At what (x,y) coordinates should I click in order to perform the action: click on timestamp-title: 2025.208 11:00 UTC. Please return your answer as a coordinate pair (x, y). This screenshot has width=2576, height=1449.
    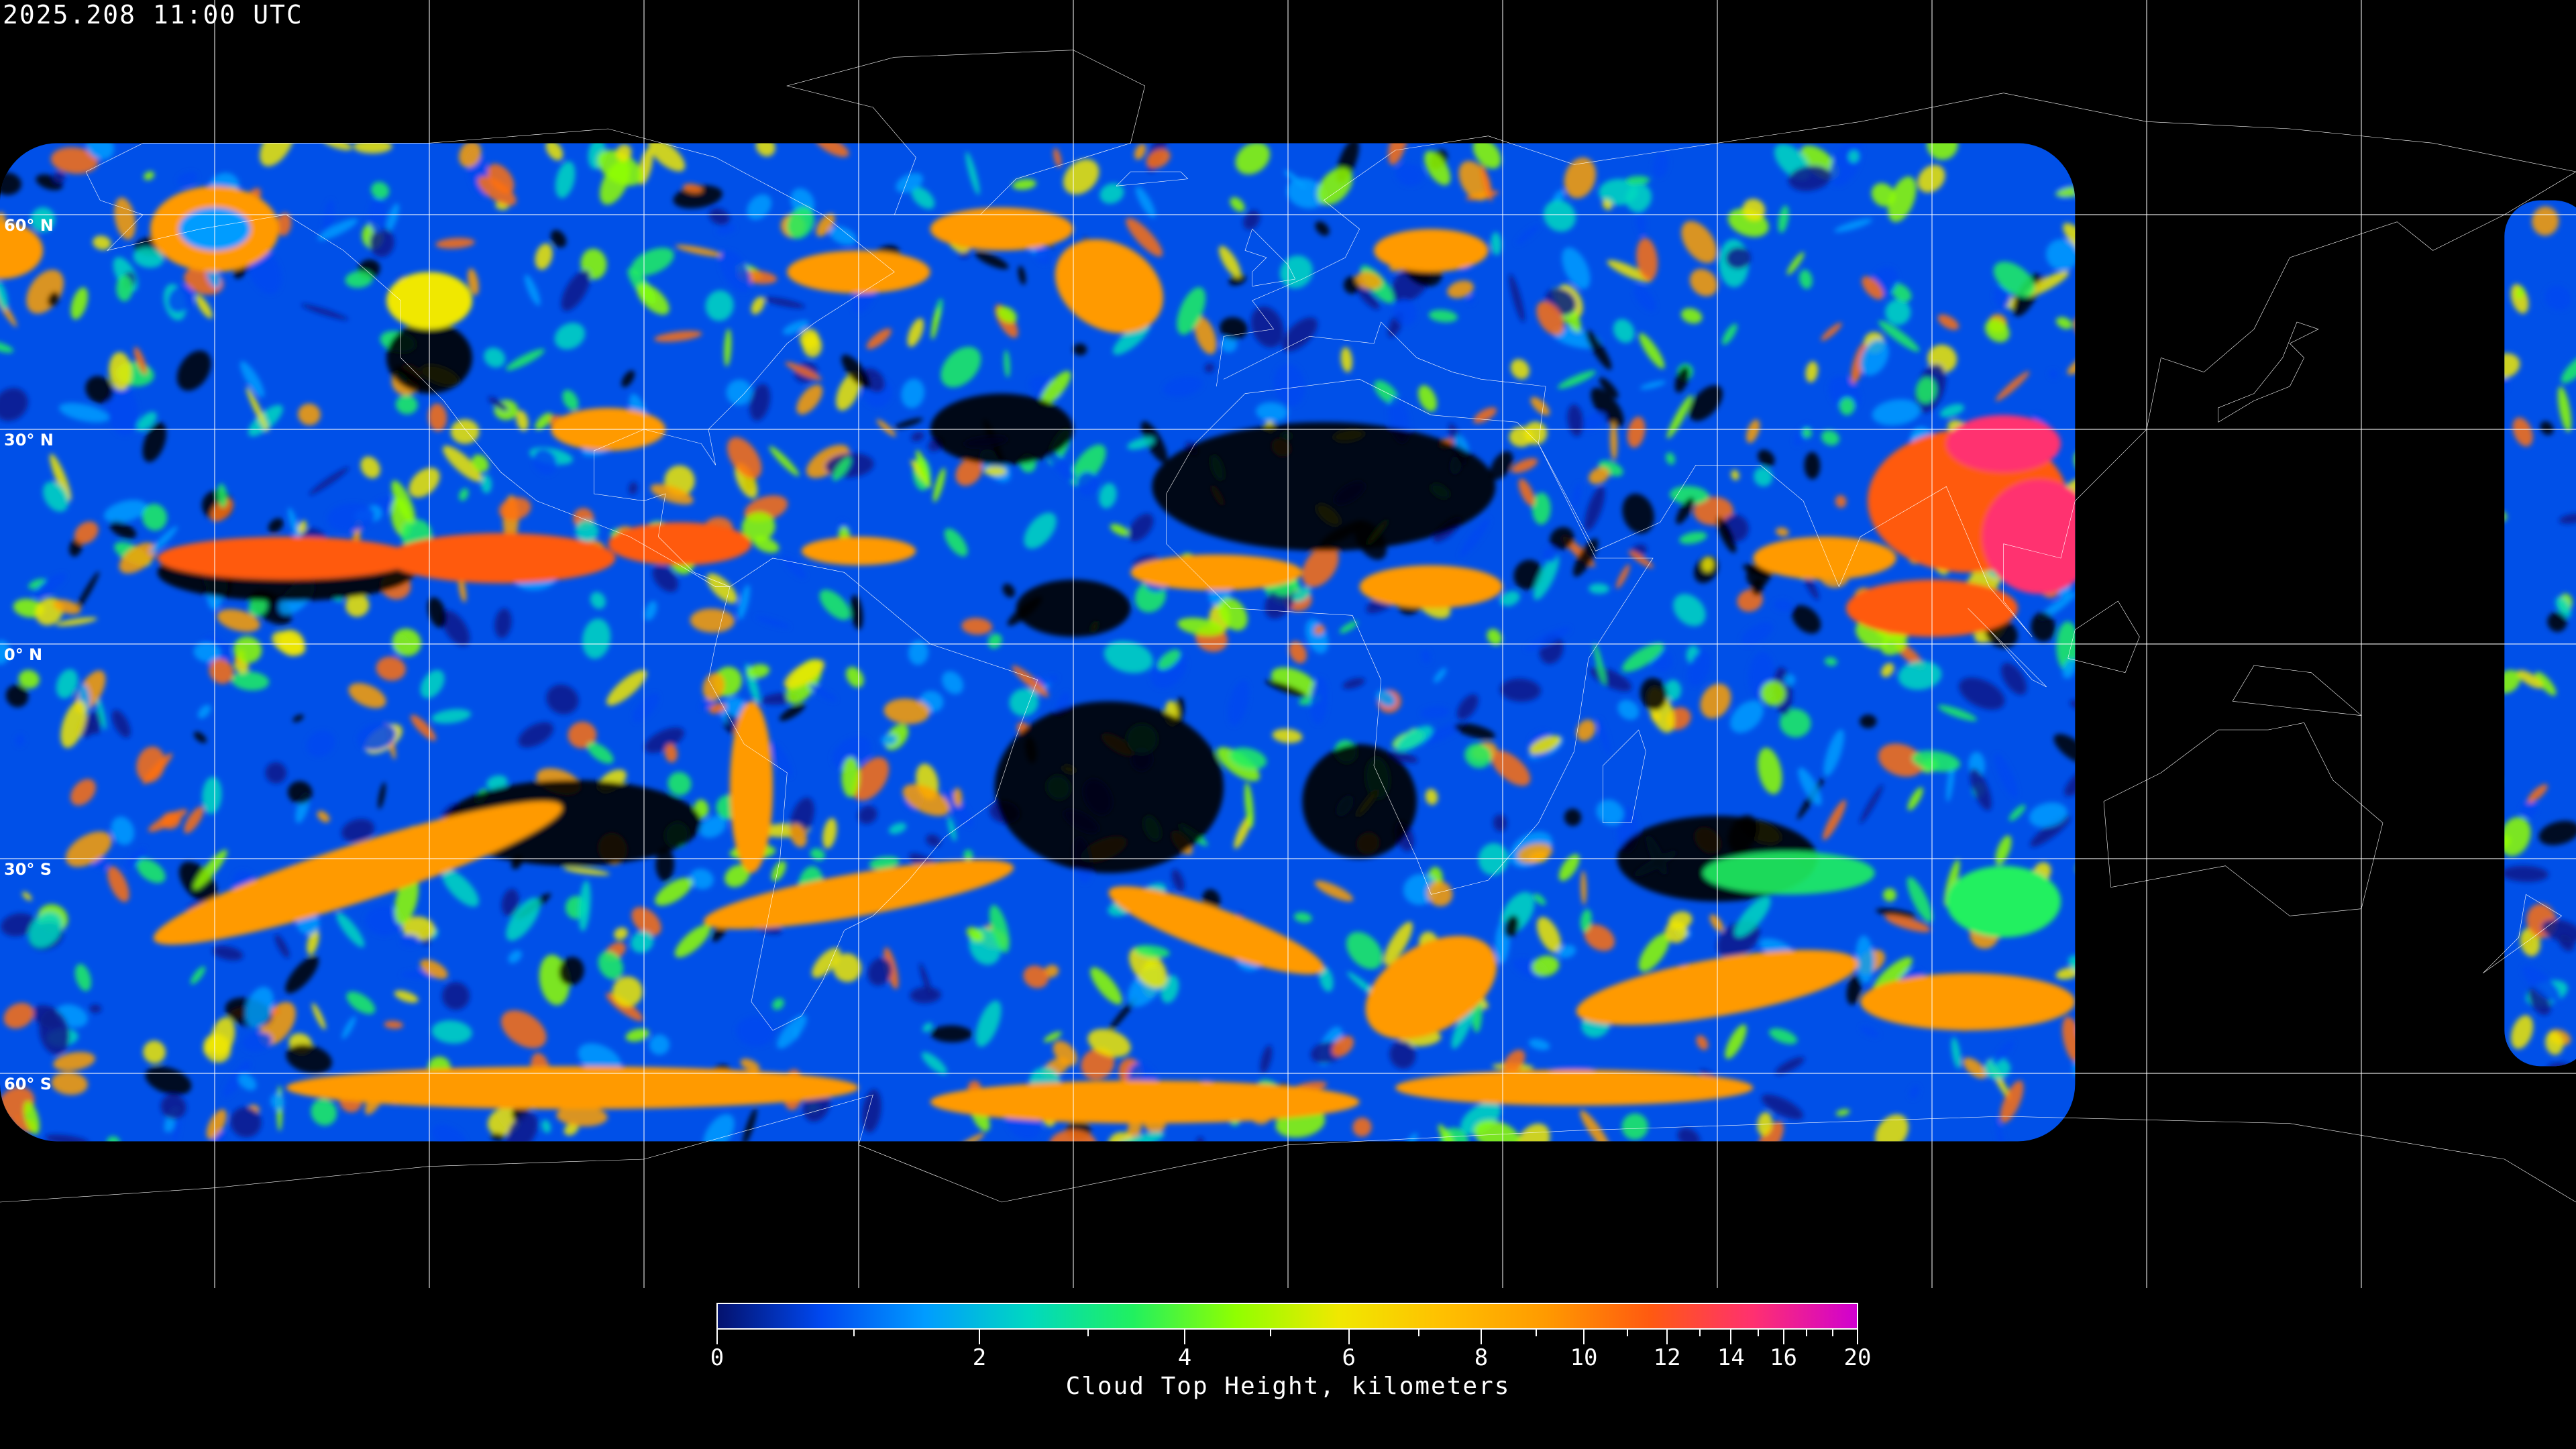
    Looking at the image, I should click on (153, 15).